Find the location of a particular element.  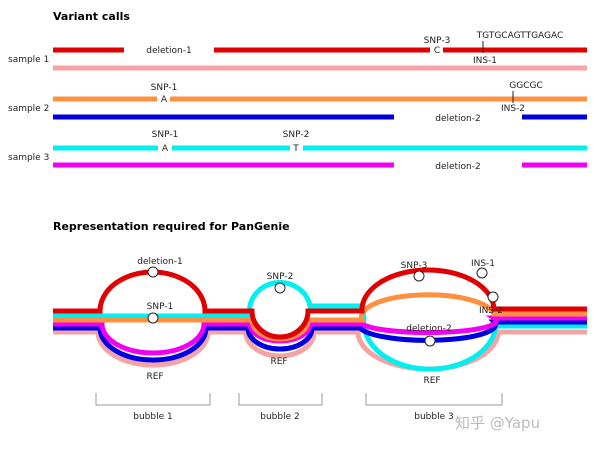

snp-2-label: SNP-2 is located at coordinates (296, 135).